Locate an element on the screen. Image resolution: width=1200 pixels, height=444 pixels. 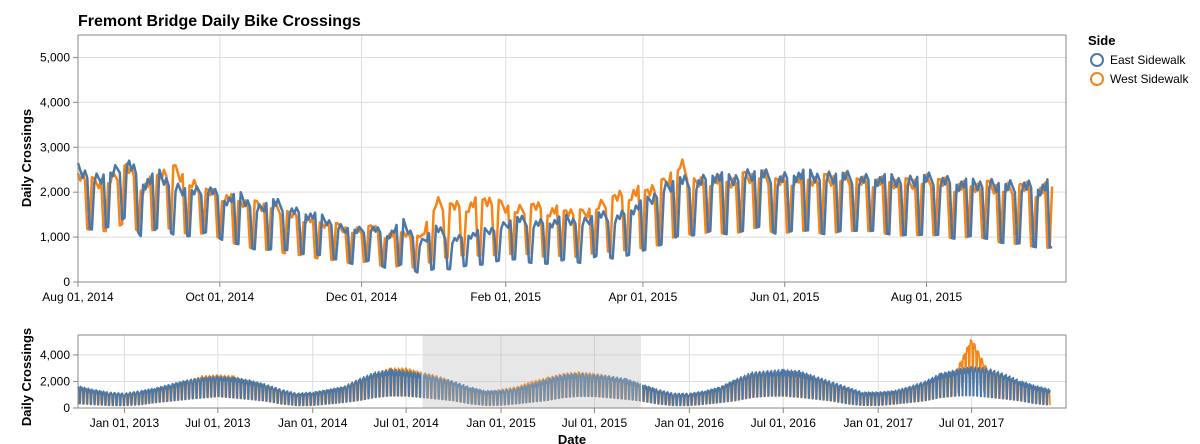
x-tick-label: Jan 01, 2017 is located at coordinates (878, 423).